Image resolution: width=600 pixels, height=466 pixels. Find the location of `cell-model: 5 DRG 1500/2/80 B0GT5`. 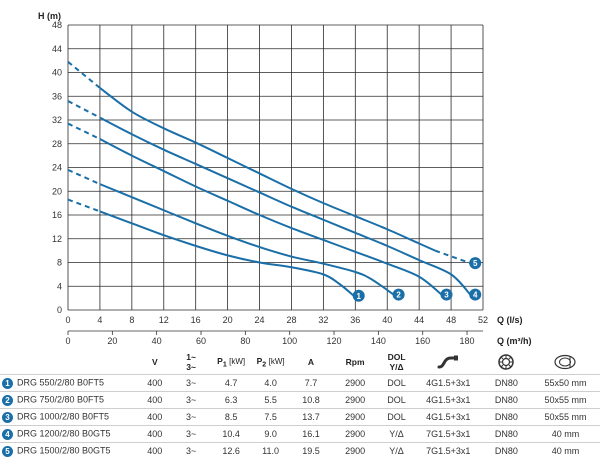

cell-model: 5 DRG 1500/2/80 B0GT5 is located at coordinates (69, 450).